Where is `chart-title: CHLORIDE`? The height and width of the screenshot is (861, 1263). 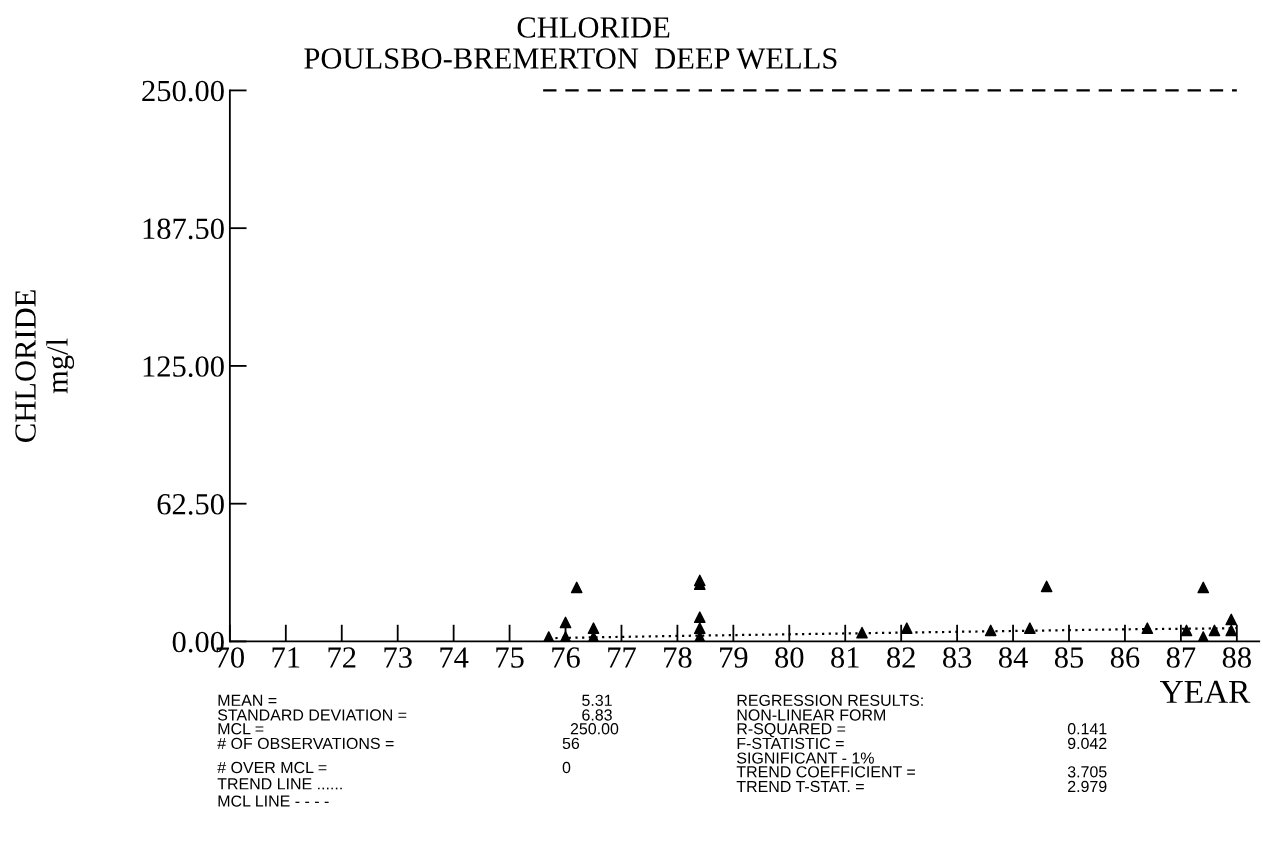 chart-title: CHLORIDE is located at coordinates (593, 27).